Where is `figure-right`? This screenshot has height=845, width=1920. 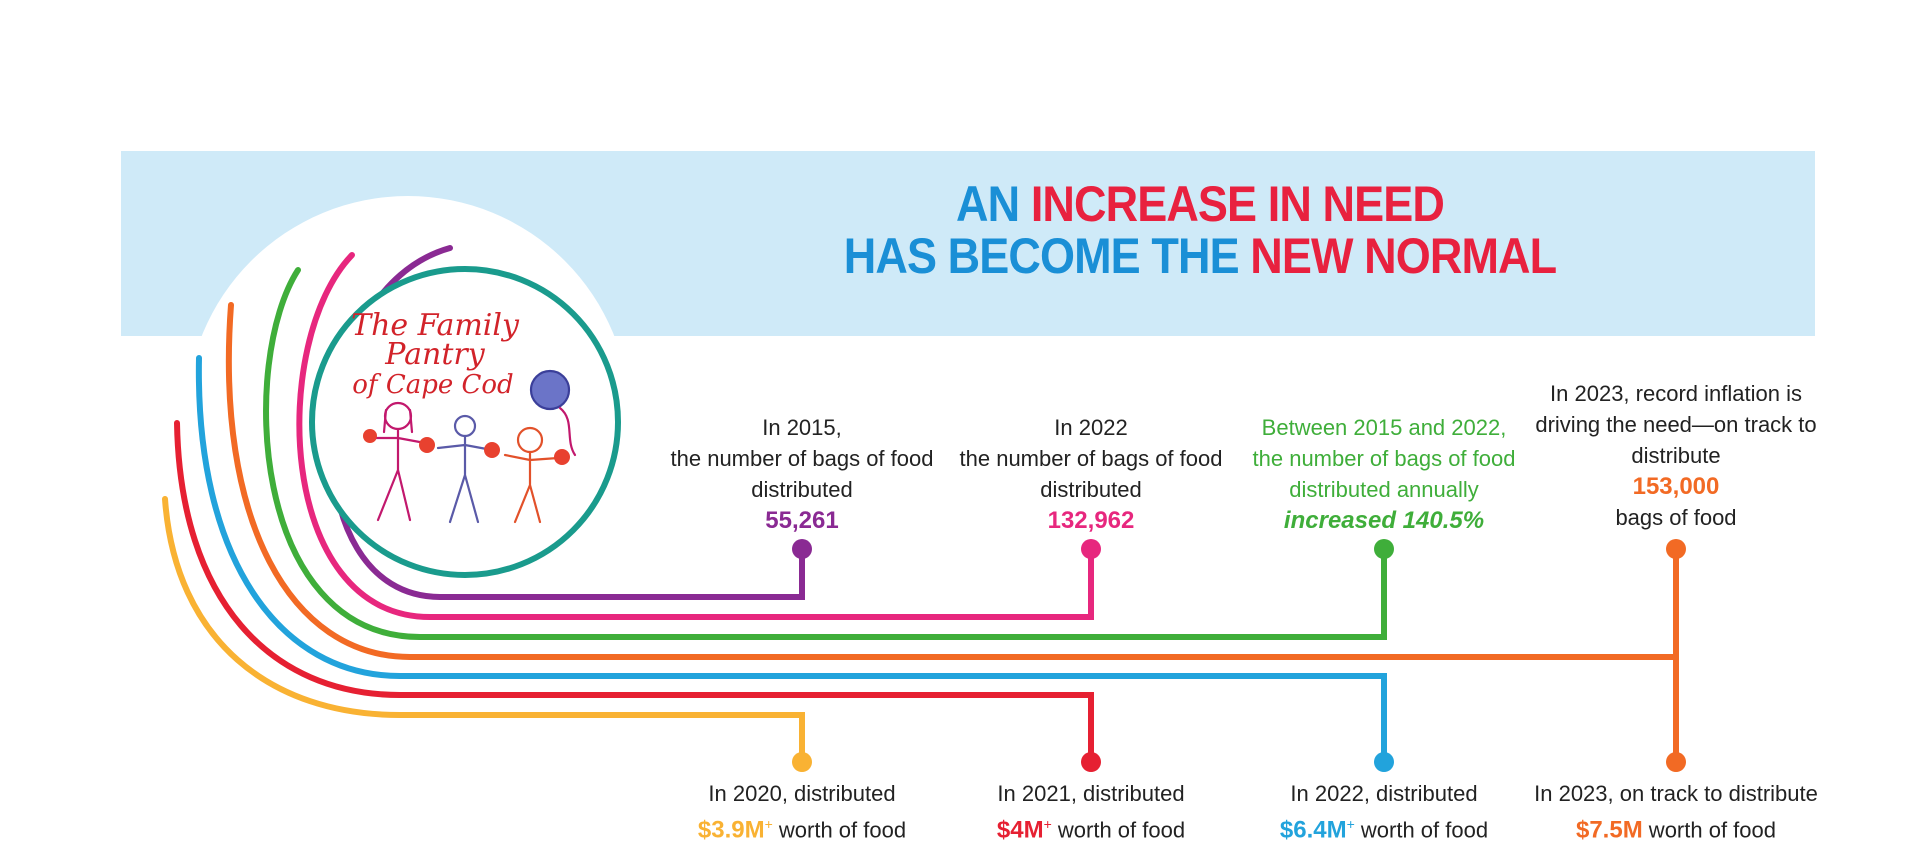 figure-right is located at coordinates (531, 475).